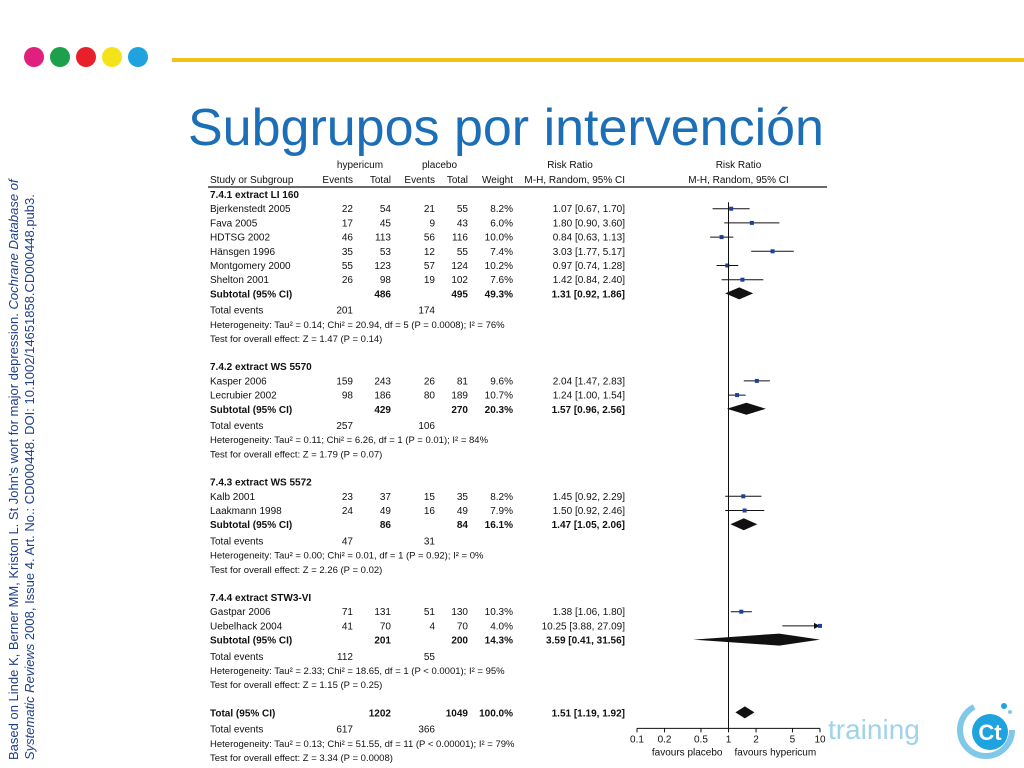 This screenshot has width=1024, height=768. What do you see at coordinates (499, 641) in the screenshot?
I see `subtotal-weight: 14.3%` at bounding box center [499, 641].